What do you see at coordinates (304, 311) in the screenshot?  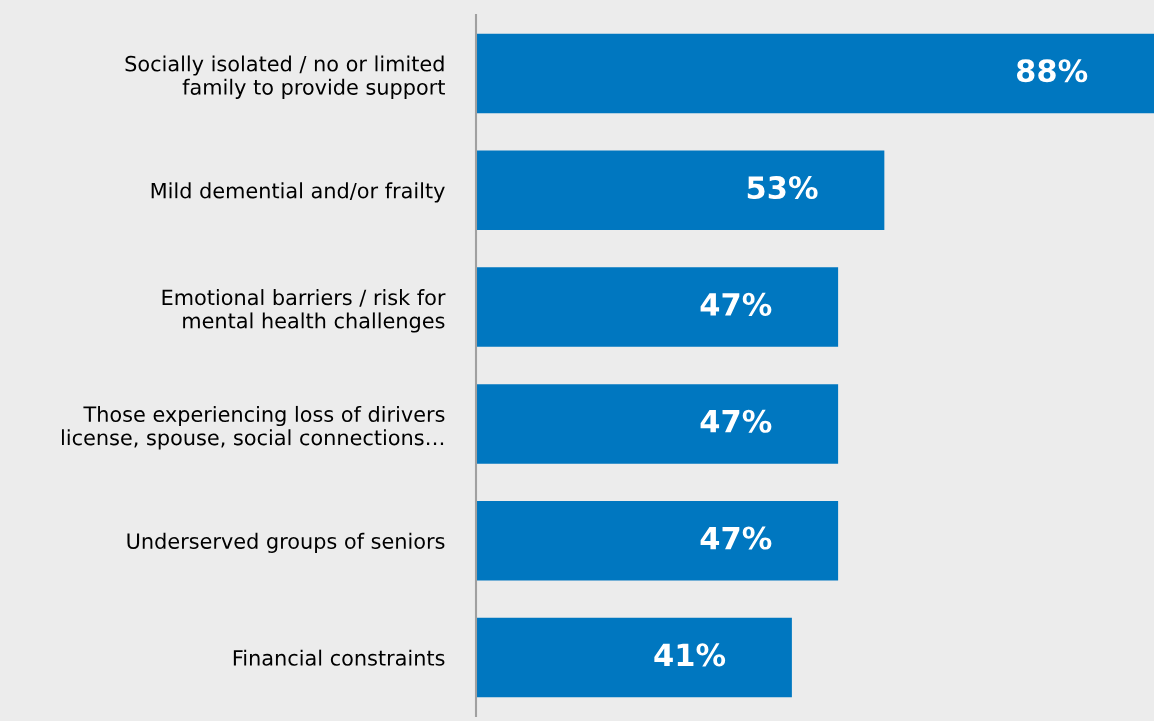 I see `y-tick-label: Emotional barriers / risk for mental health challenges` at bounding box center [304, 311].